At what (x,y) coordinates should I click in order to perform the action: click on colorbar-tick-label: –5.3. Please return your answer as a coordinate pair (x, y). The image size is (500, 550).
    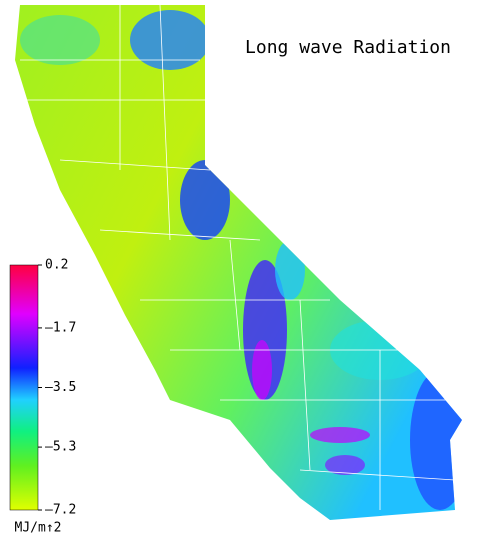
    Looking at the image, I should click on (60, 447).